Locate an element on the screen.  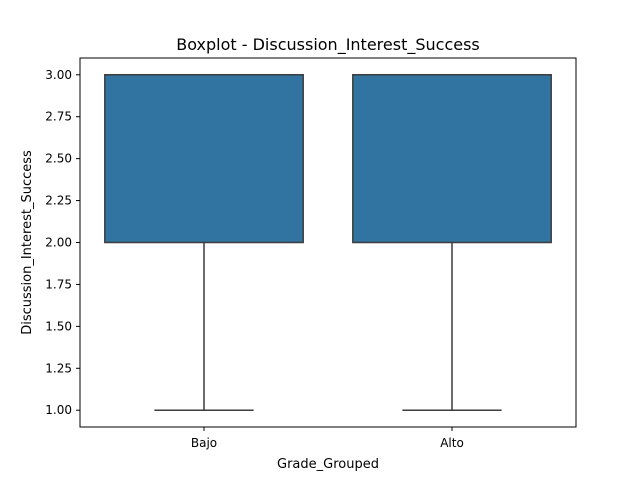
y-tick-label: 2.00 is located at coordinates (58, 243).